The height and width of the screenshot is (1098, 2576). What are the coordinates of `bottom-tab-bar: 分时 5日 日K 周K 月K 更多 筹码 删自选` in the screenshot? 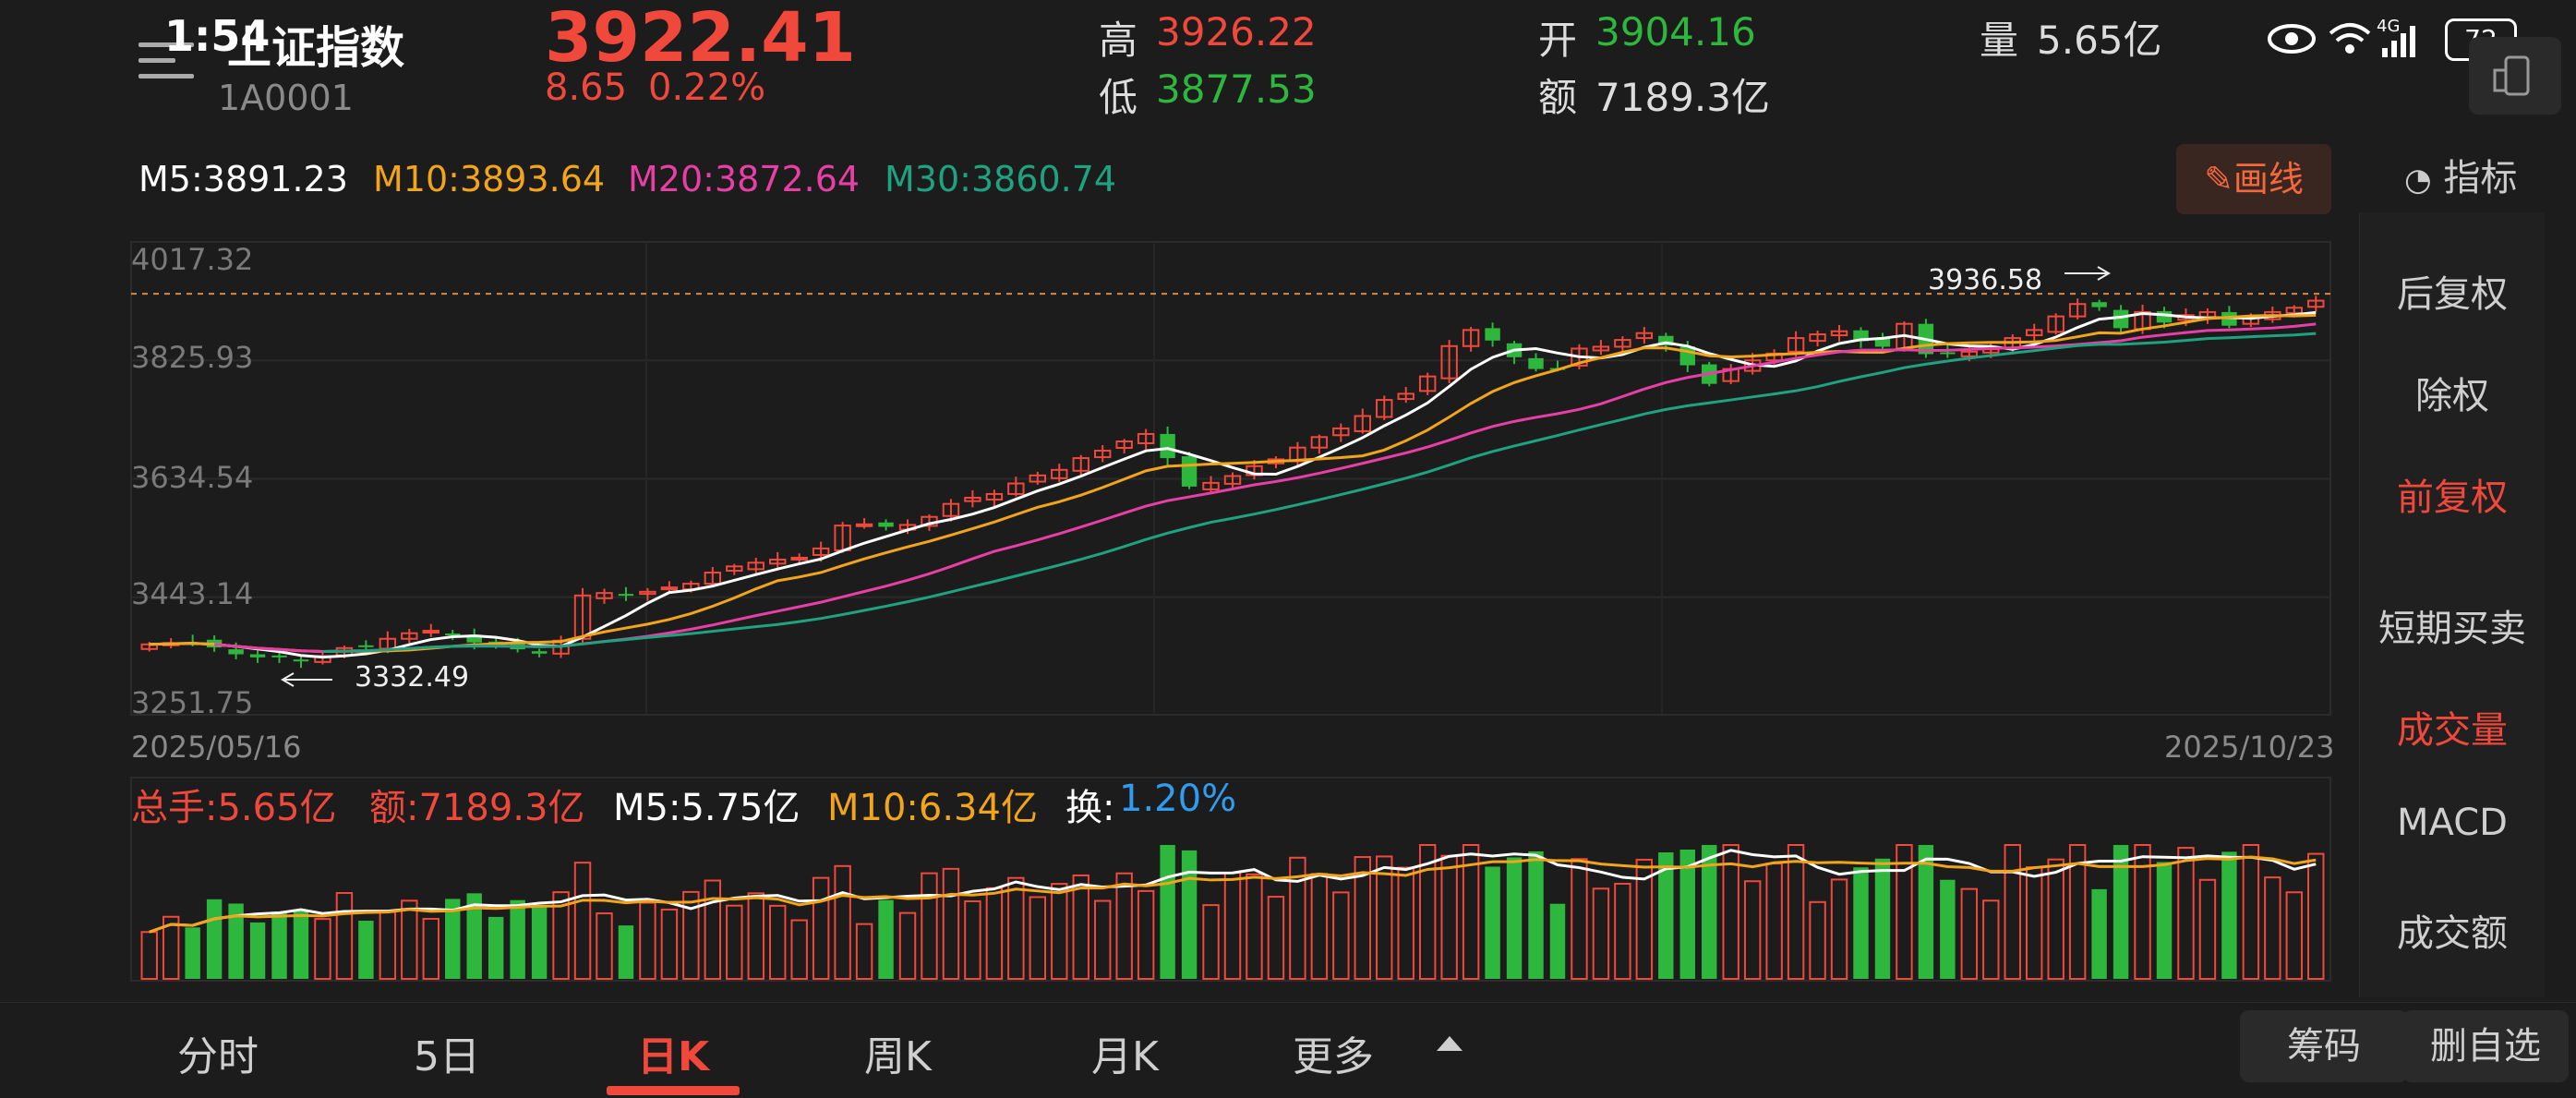 It's located at (1288, 1050).